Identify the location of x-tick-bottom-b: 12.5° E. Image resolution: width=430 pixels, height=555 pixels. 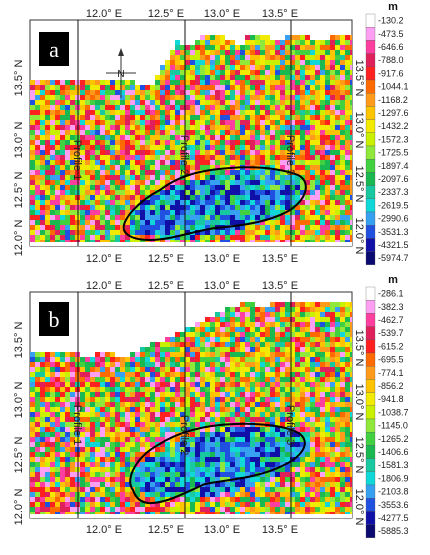
(166, 530).